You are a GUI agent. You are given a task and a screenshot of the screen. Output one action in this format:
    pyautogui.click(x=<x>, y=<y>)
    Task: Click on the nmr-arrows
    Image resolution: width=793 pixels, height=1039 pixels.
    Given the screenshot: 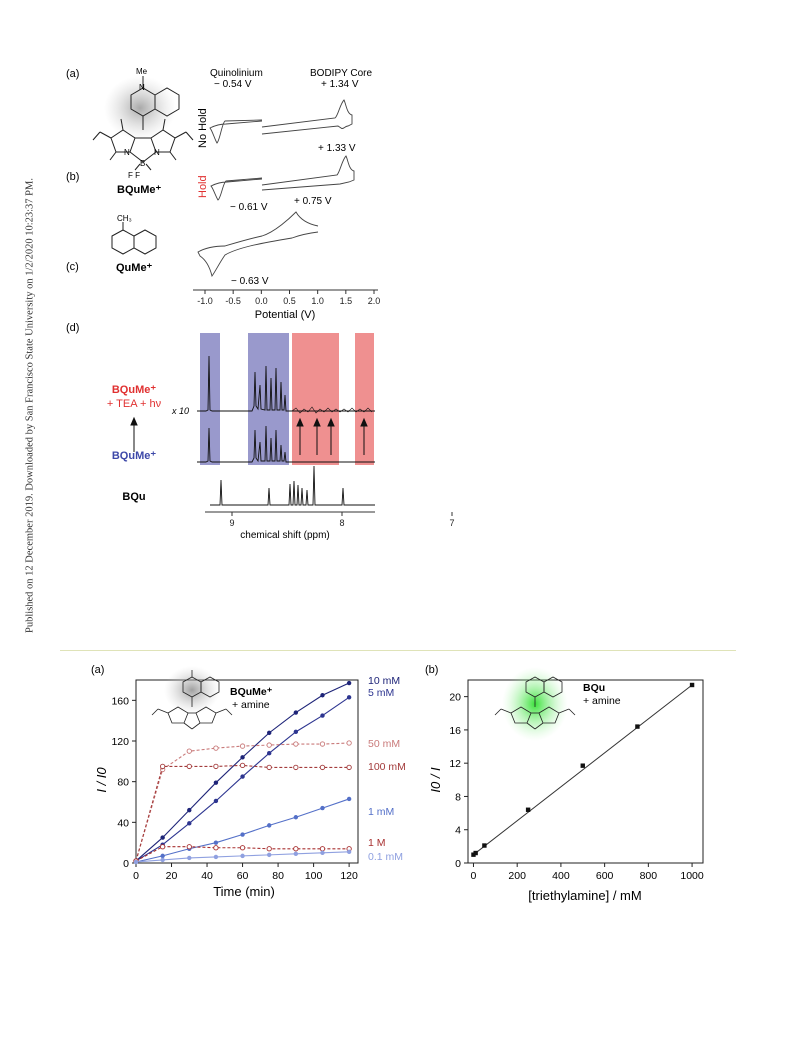 What is the action you would take?
    pyautogui.click(x=249, y=435)
    